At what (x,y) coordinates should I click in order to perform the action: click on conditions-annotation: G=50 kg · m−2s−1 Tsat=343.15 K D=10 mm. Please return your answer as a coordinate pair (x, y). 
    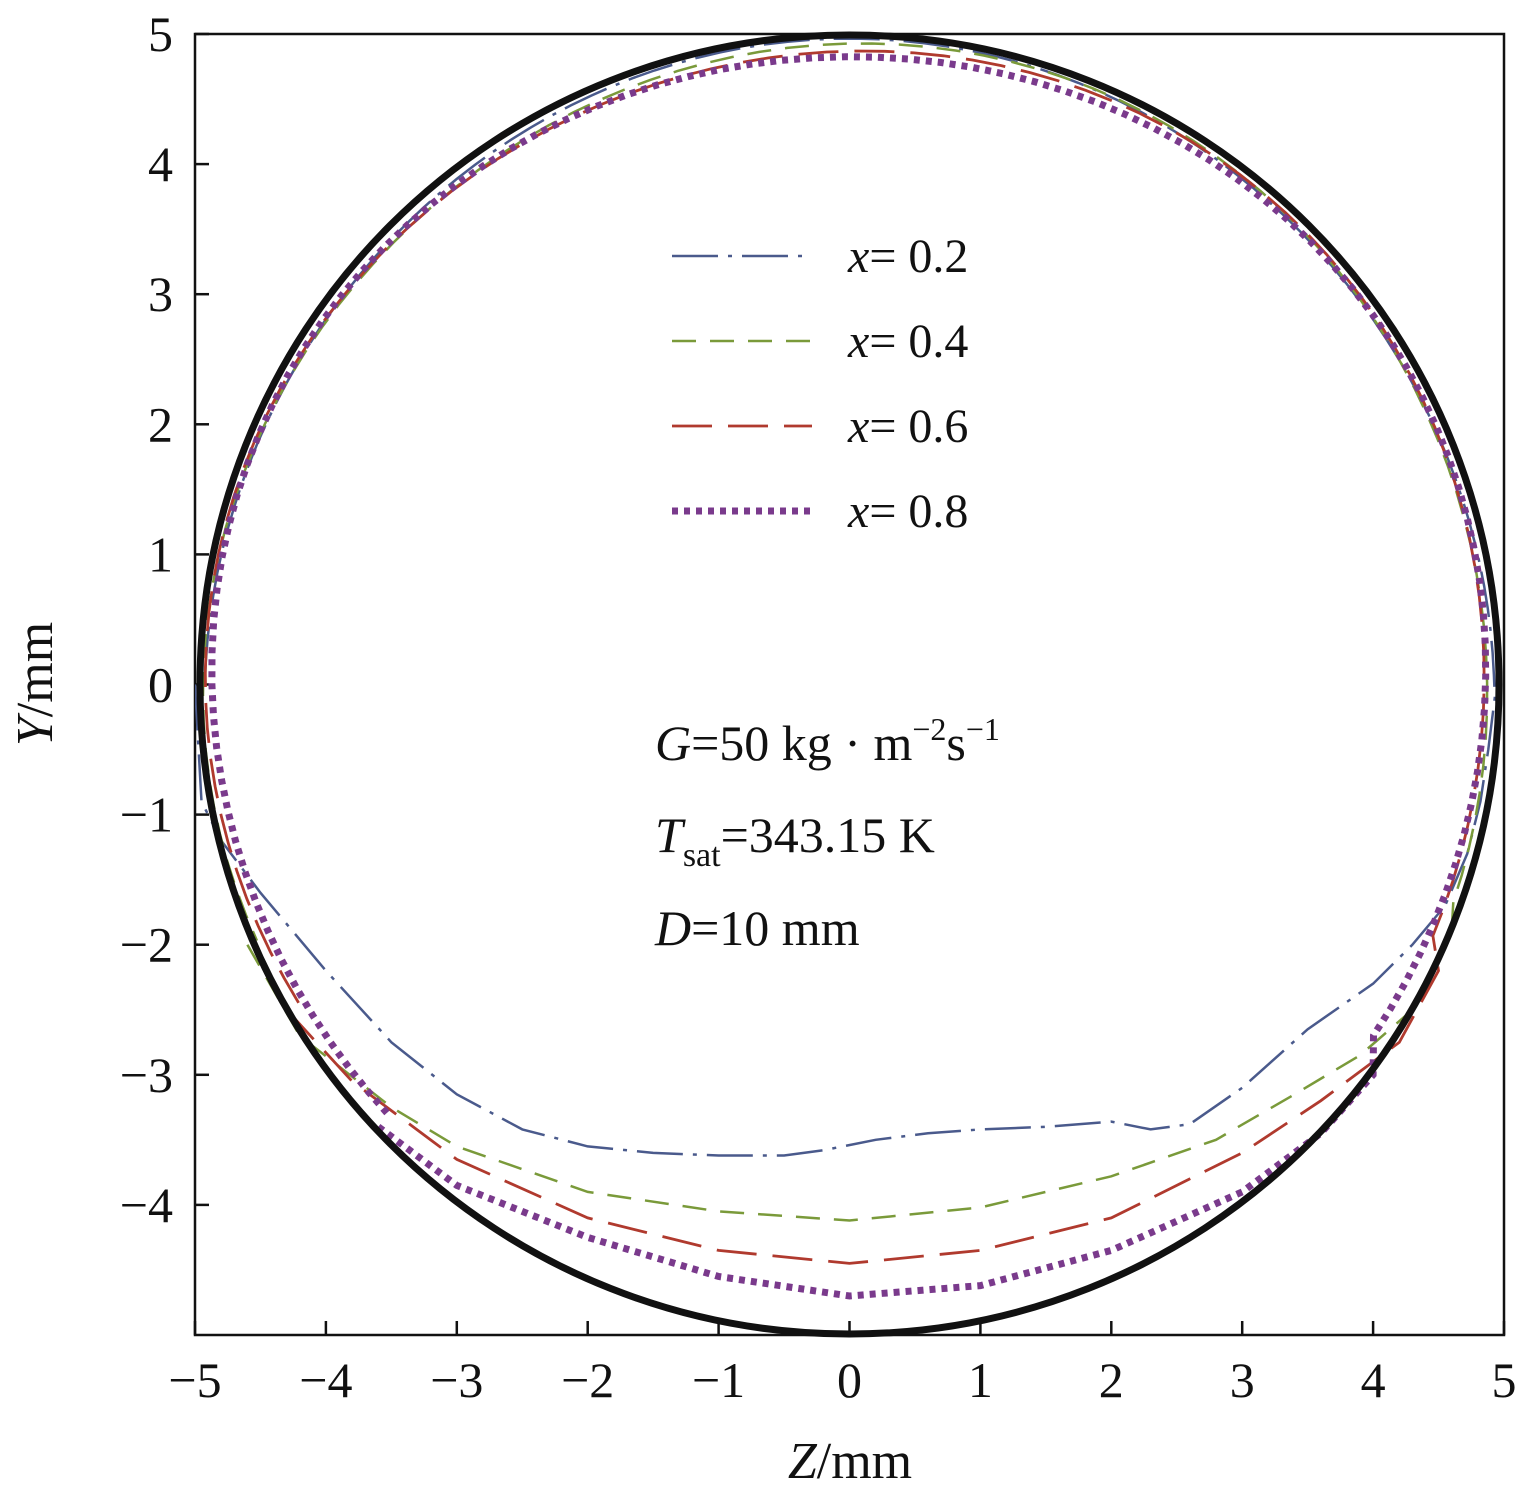
    Looking at the image, I should click on (827, 833).